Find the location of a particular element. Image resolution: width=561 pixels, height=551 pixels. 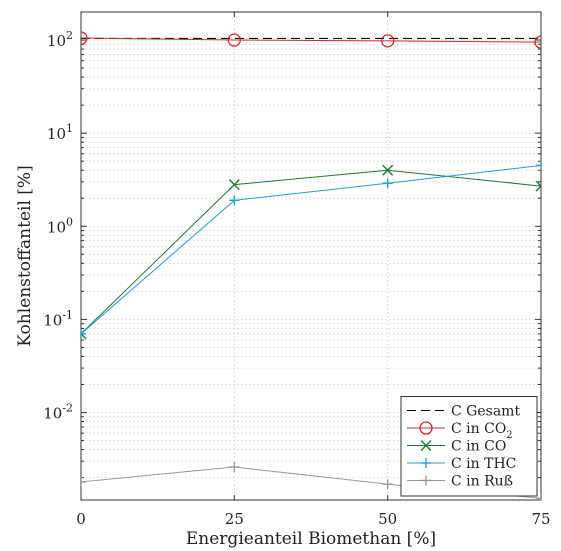

legend-item: C Gesamt is located at coordinates (463, 412).